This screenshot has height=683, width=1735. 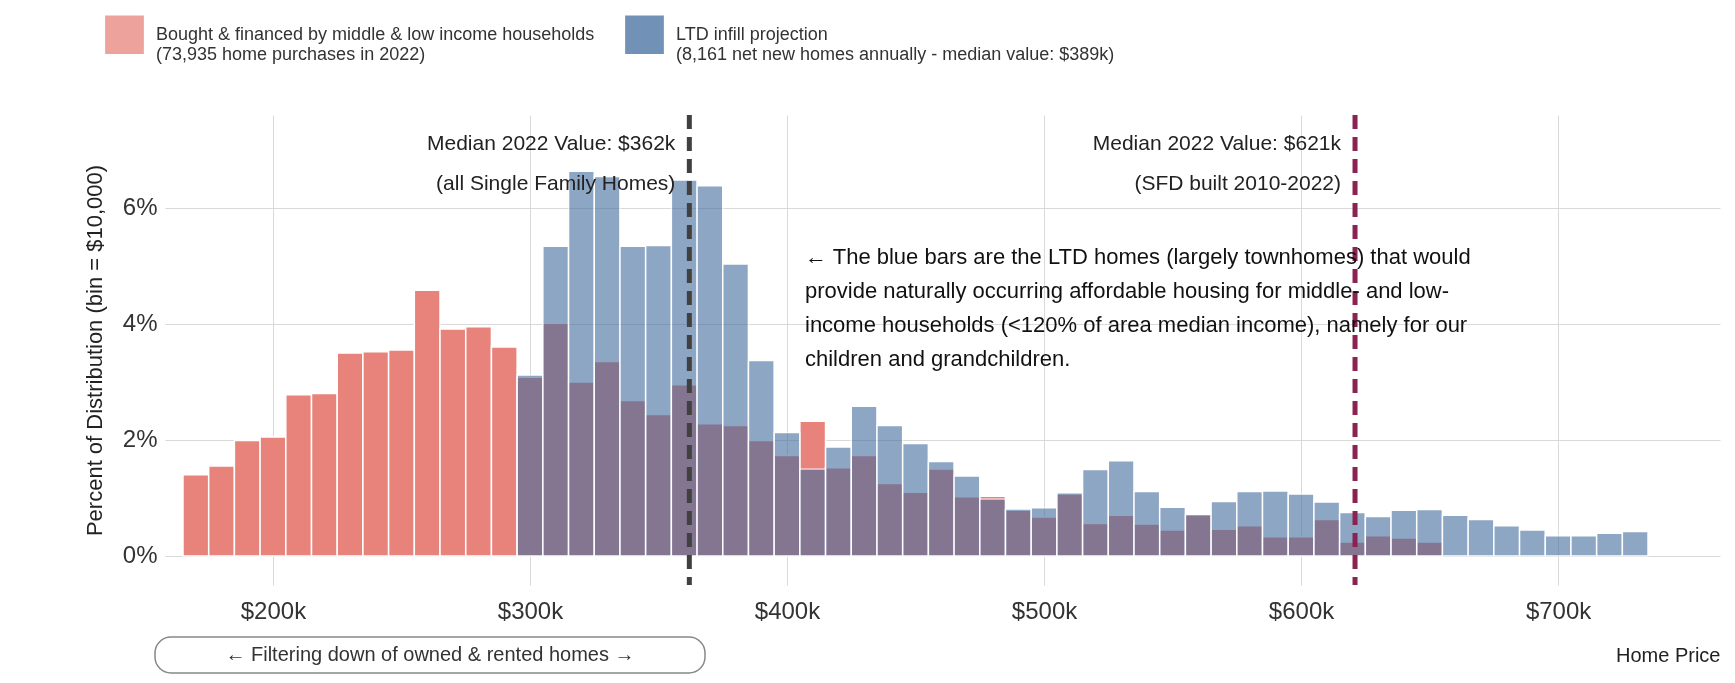 I want to click on x-tick-label: $200k, so click(x=274, y=610).